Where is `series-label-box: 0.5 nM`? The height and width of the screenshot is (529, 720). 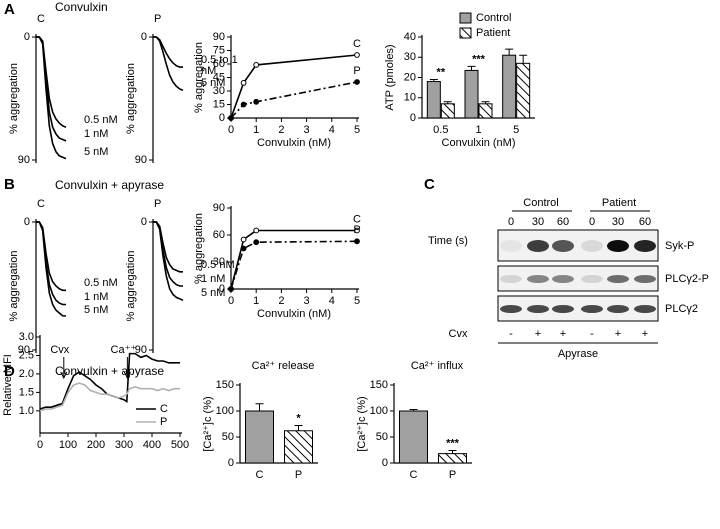 series-label-box: 0.5 nM is located at coordinates (218, 265).